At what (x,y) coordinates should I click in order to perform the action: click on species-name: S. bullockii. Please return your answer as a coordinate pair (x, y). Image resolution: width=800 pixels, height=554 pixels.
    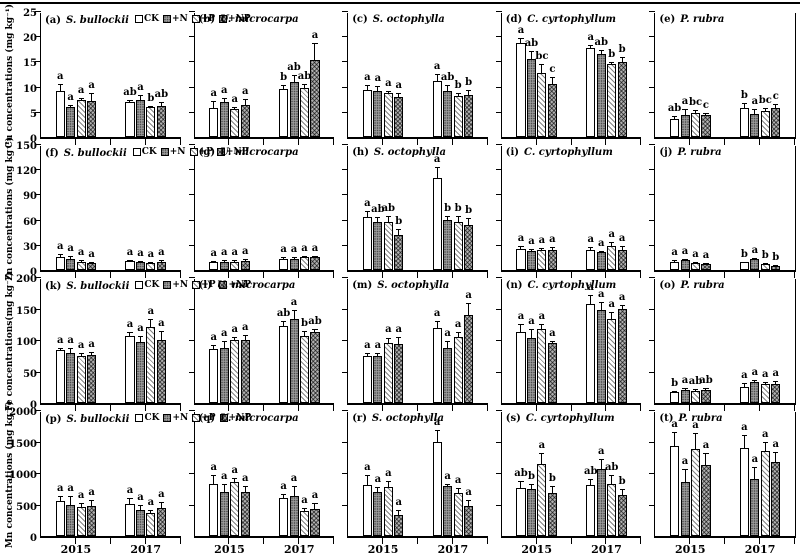
    Looking at the image, I should click on (98, 287).